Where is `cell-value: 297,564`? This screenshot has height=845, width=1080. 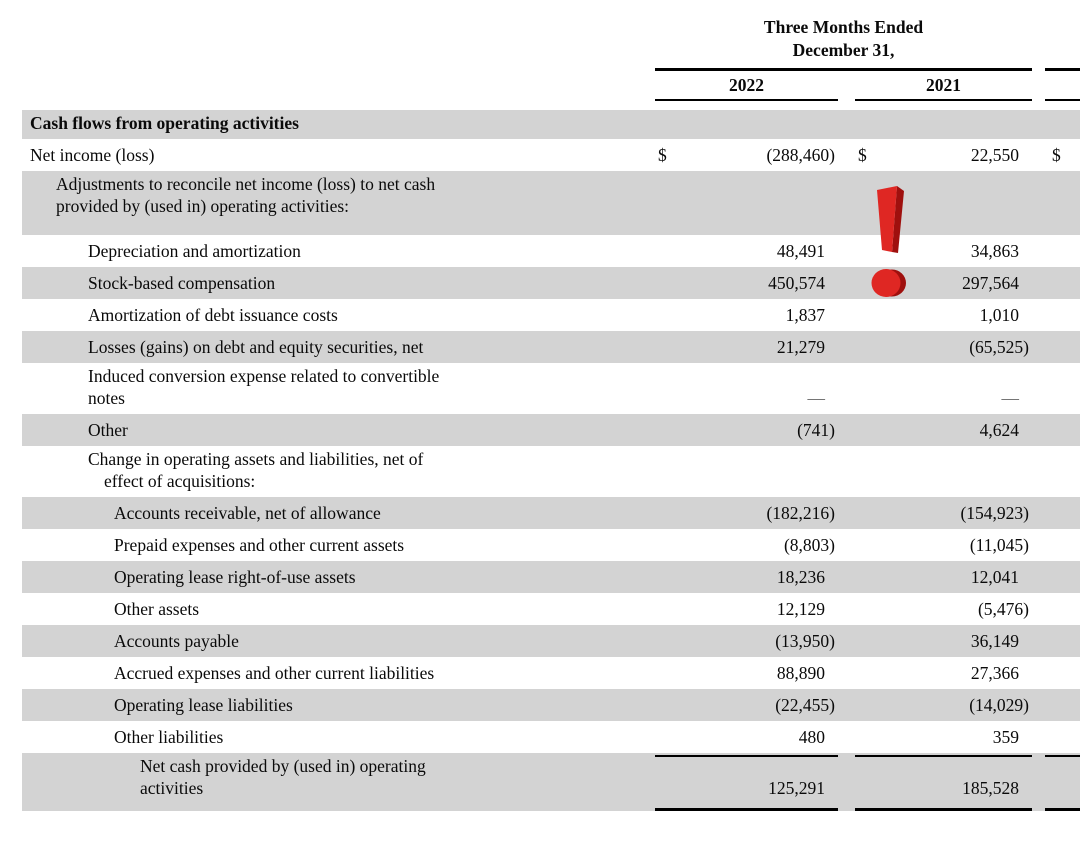 cell-value: 297,564 is located at coordinates (990, 283).